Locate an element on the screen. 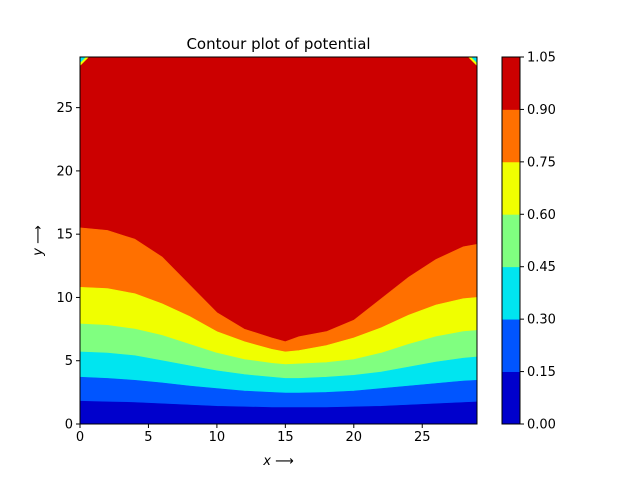  x-tick-label: 5 is located at coordinates (148, 437).